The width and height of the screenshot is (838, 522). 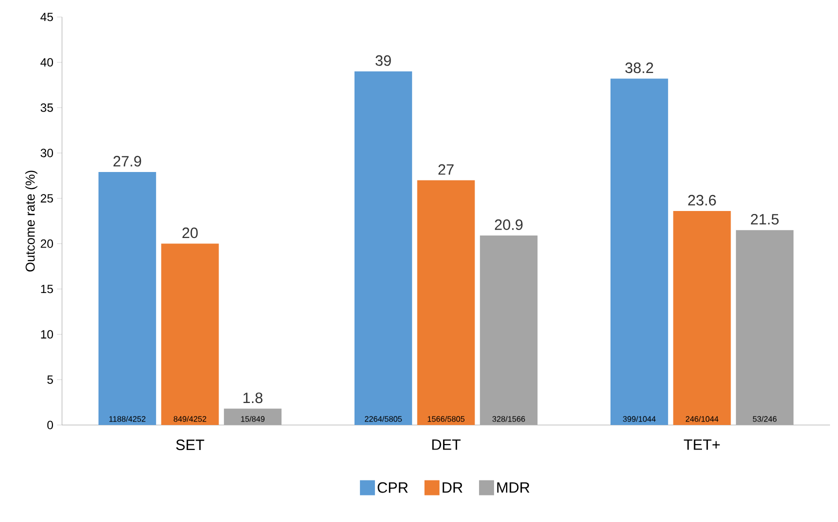 What do you see at coordinates (446, 169) in the screenshot?
I see `data-label: 27` at bounding box center [446, 169].